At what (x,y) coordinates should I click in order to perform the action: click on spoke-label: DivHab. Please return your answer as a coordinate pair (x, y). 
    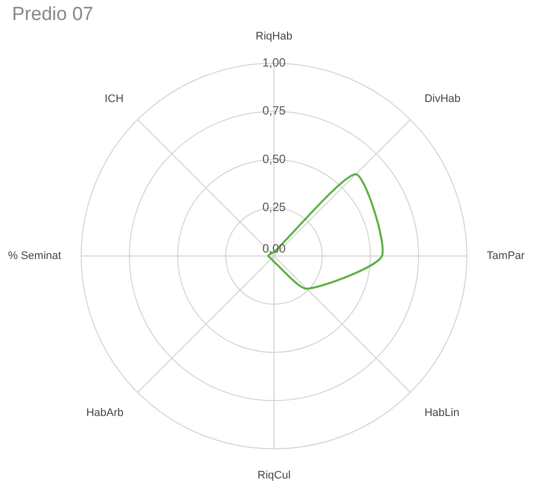
    Looking at the image, I should click on (442, 98).